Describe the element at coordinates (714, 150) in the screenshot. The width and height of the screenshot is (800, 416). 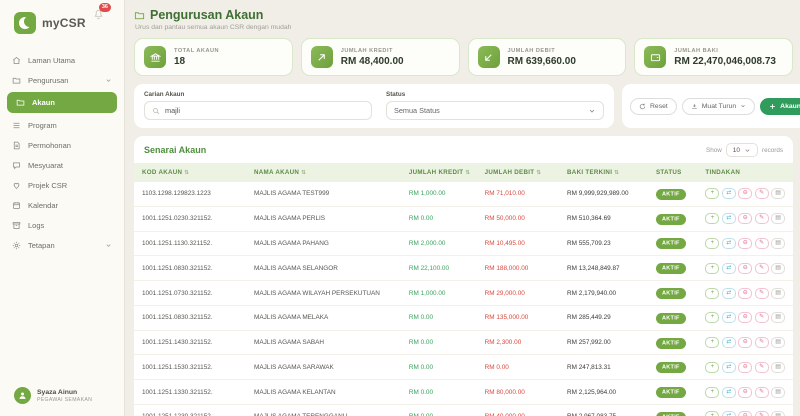
I see `show-label: Show` at that location.